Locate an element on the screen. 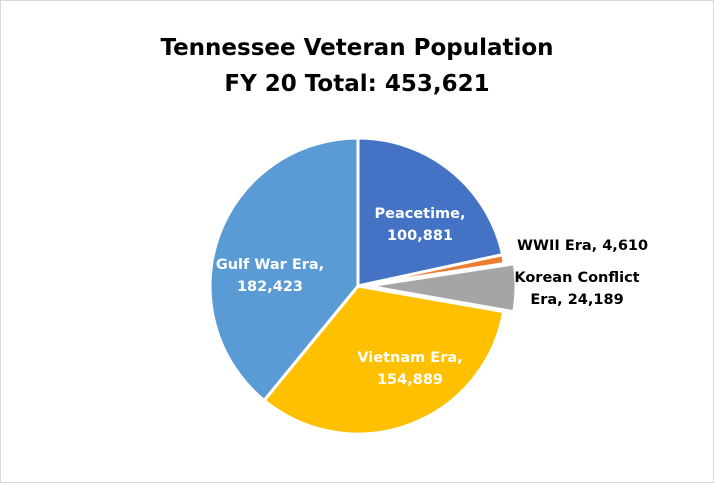 The height and width of the screenshot is (483, 714). pie-slice-korean is located at coordinates (442, 288).